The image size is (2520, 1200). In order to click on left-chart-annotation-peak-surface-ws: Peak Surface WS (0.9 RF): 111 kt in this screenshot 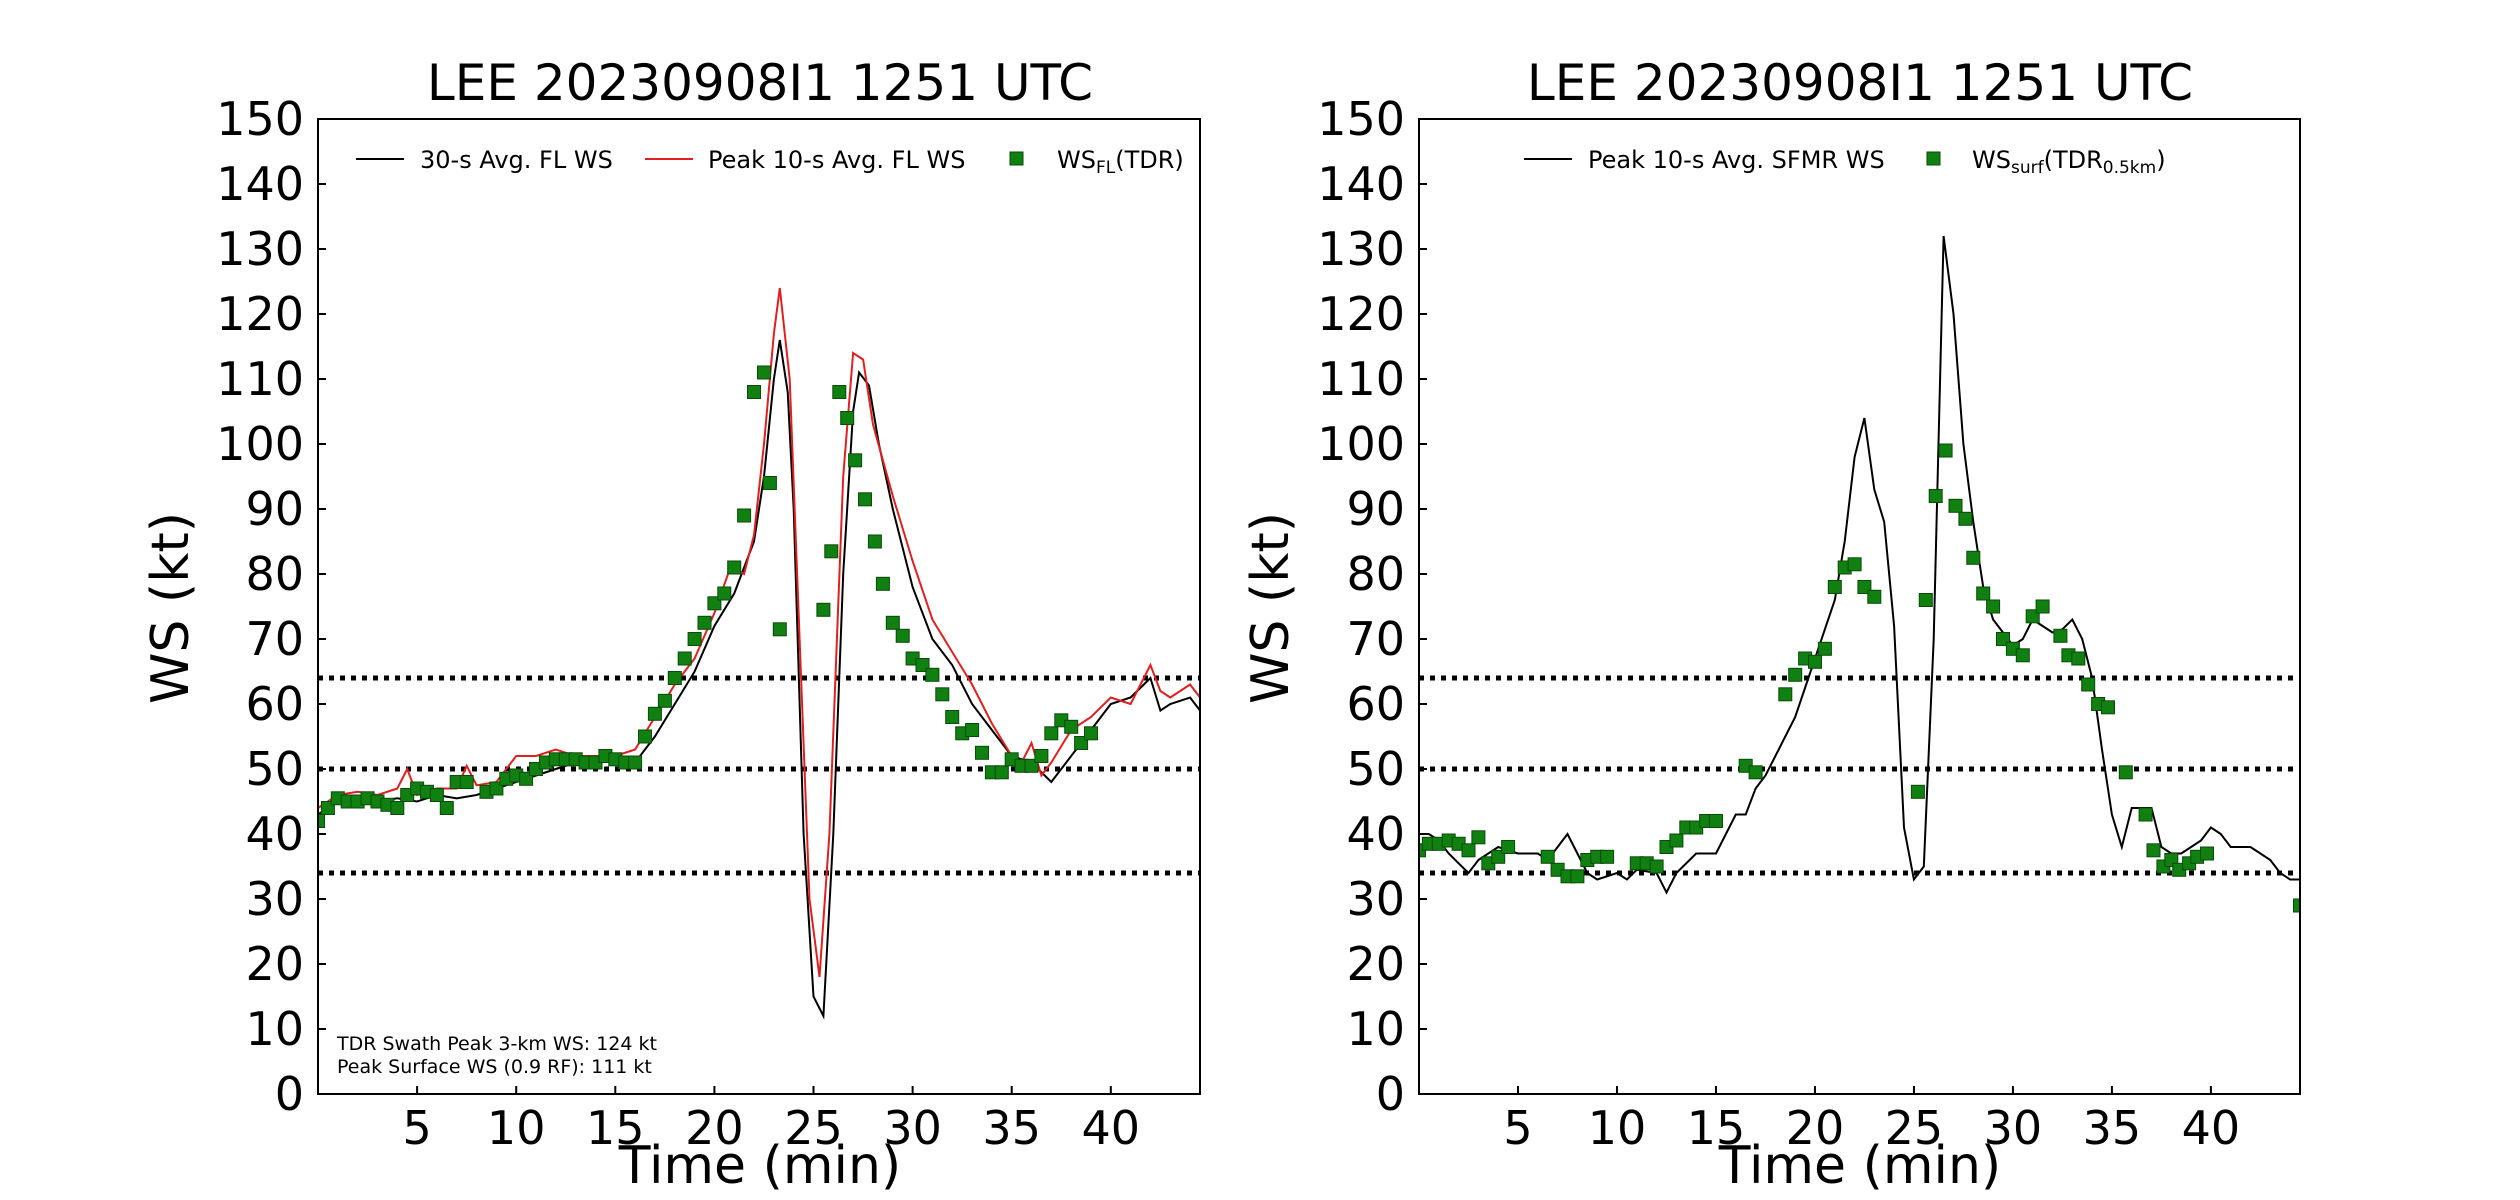, I will do `click(494, 1067)`.